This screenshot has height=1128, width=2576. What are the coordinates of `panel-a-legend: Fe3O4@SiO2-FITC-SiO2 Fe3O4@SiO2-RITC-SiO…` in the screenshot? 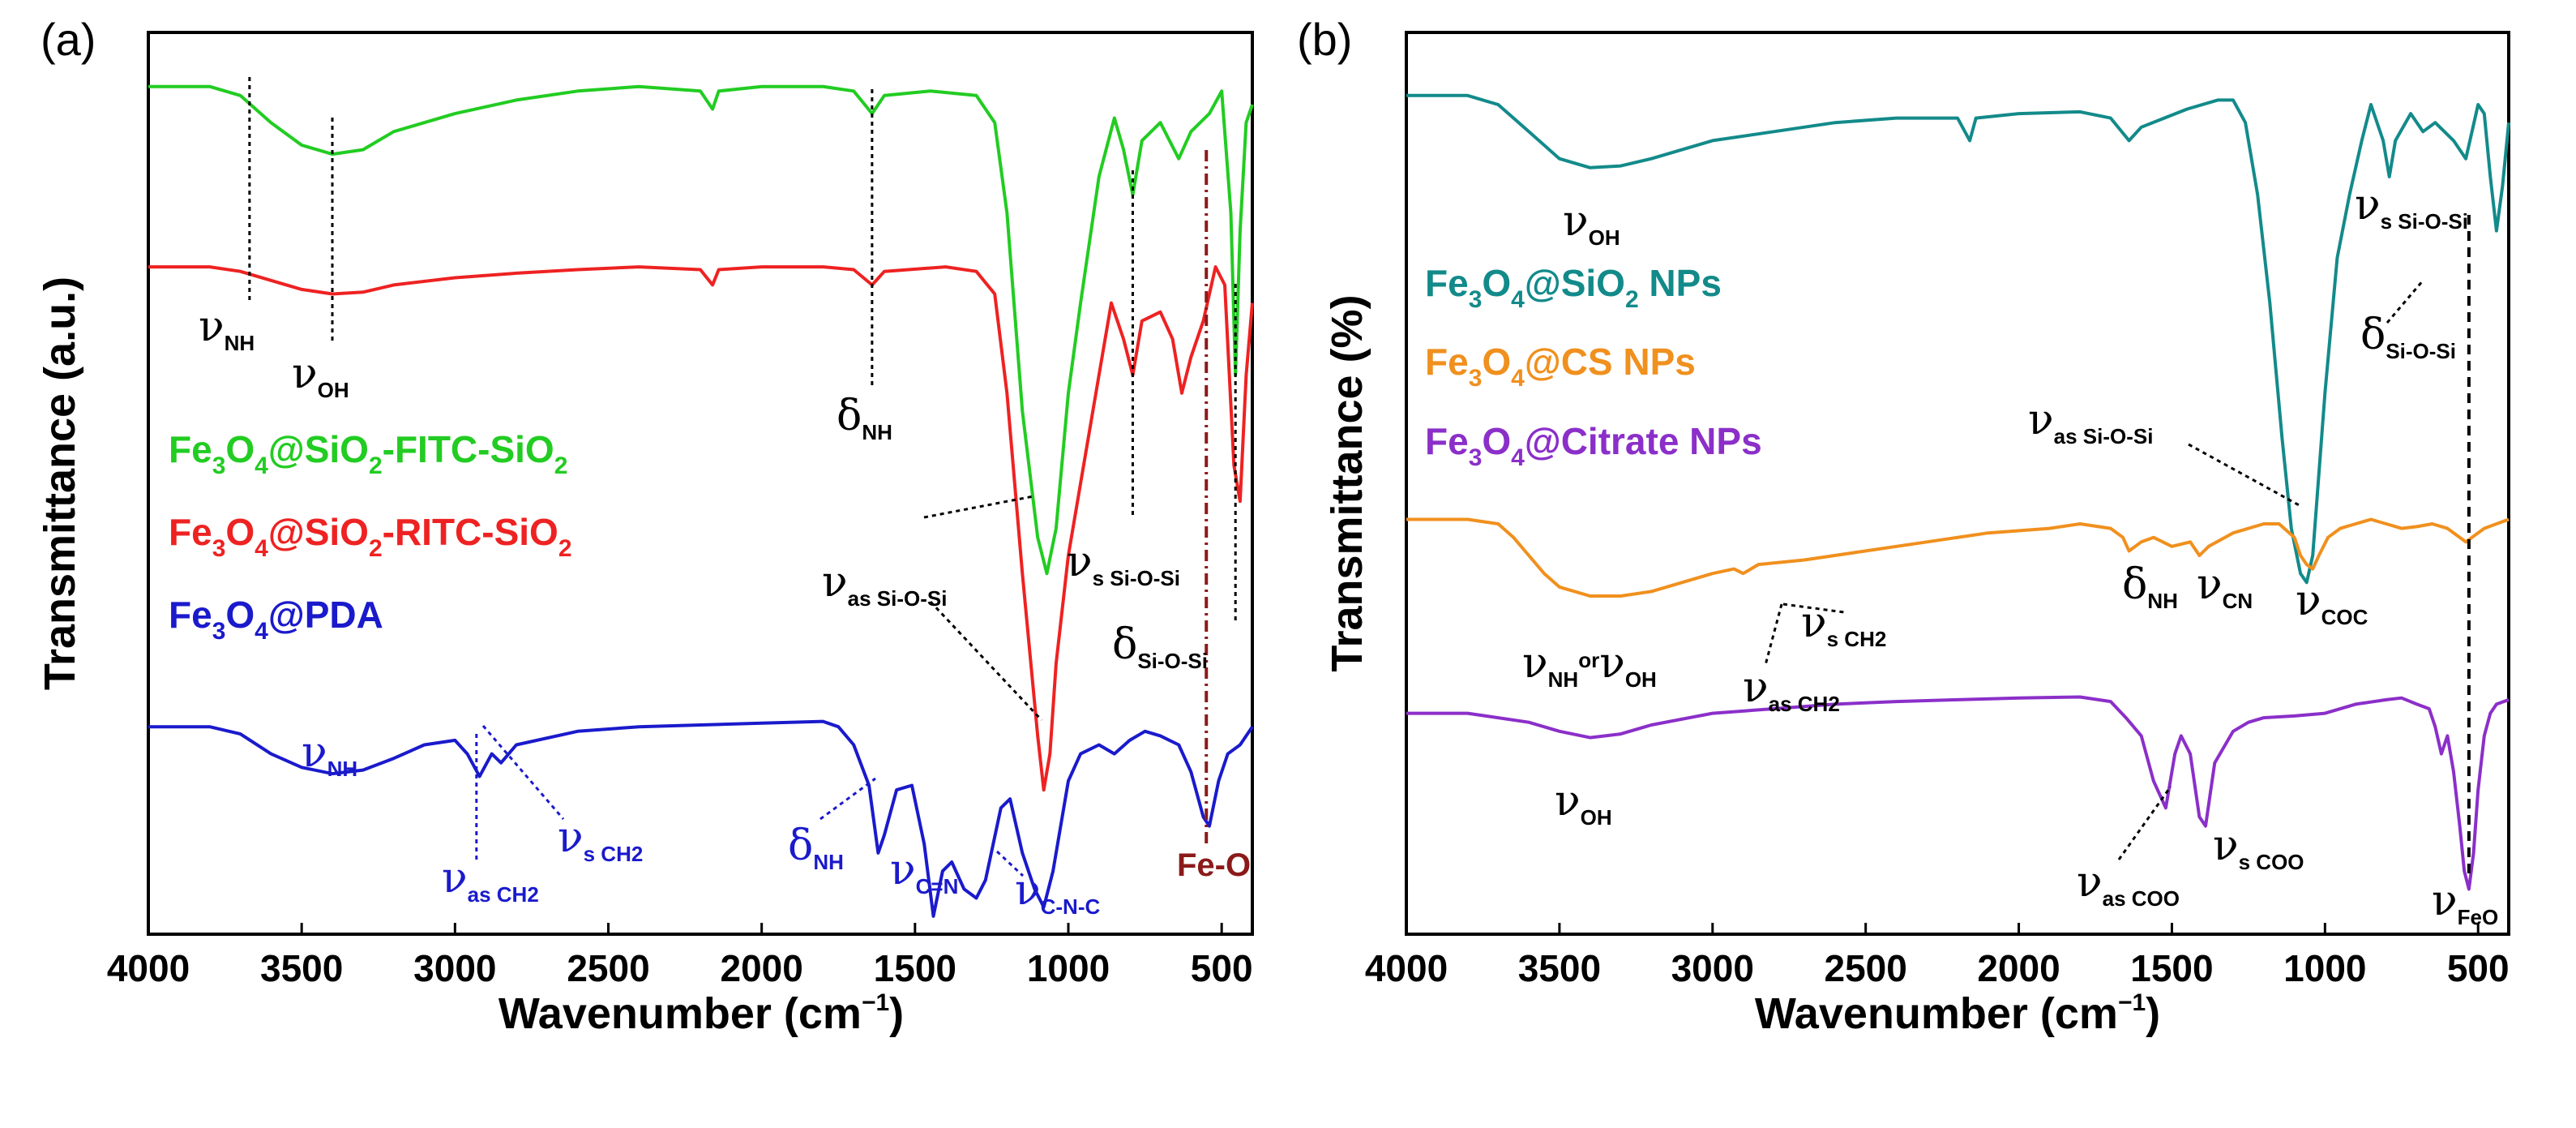 It's located at (370, 536).